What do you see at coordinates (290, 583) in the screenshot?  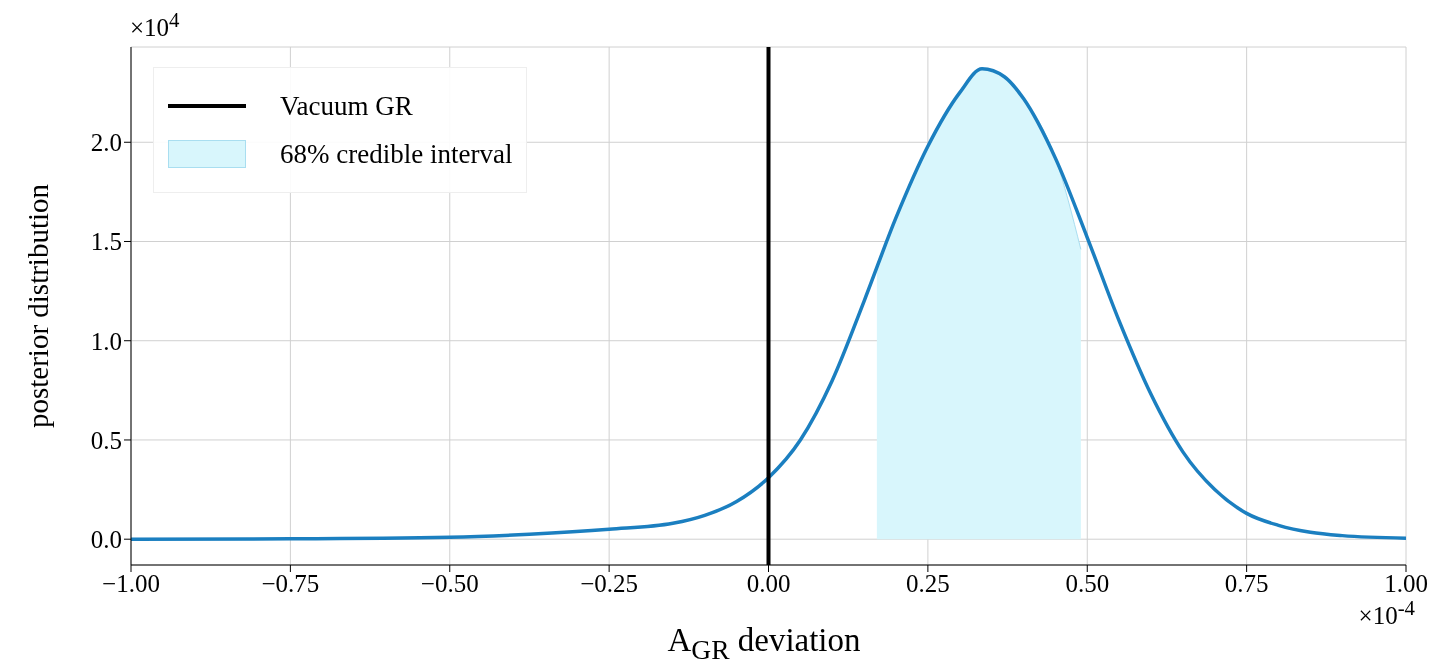 I see `x-tick-label: −0.75` at bounding box center [290, 583].